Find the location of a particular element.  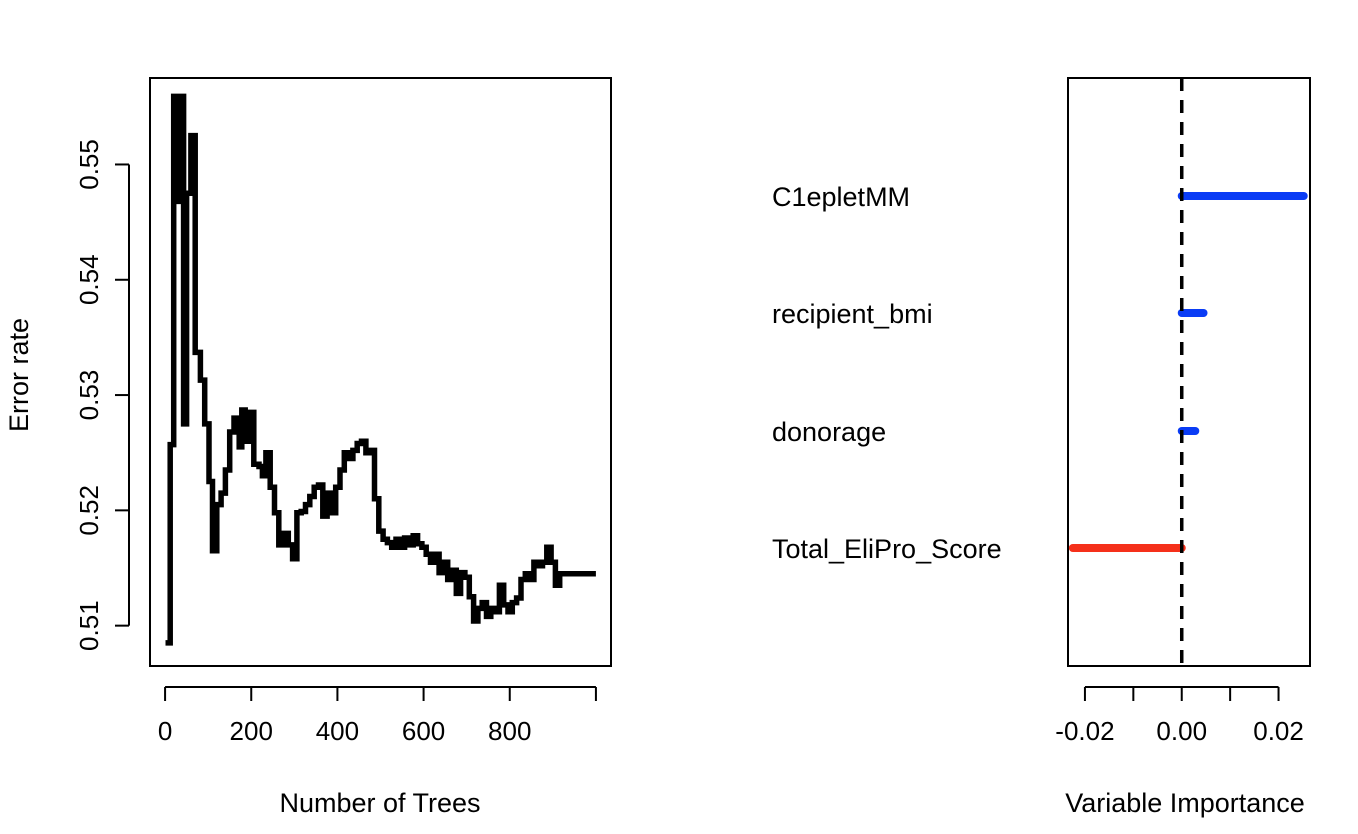

importance-x-tick-label: 0.00 is located at coordinates (1181, 731).